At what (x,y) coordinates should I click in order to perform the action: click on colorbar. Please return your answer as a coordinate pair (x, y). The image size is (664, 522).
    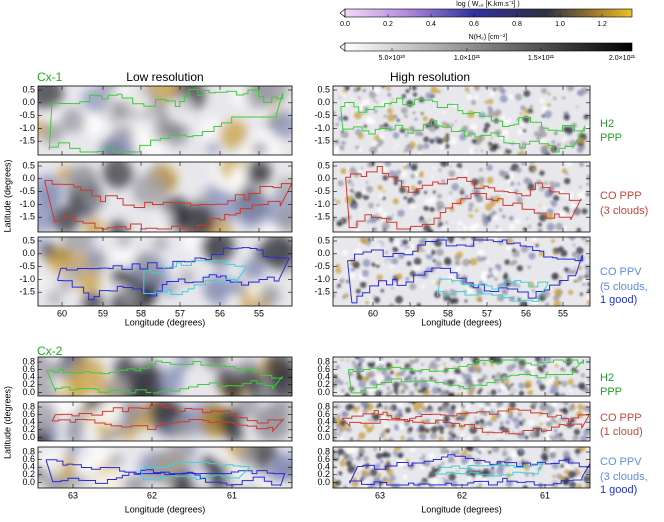
    Looking at the image, I should click on (488, 13).